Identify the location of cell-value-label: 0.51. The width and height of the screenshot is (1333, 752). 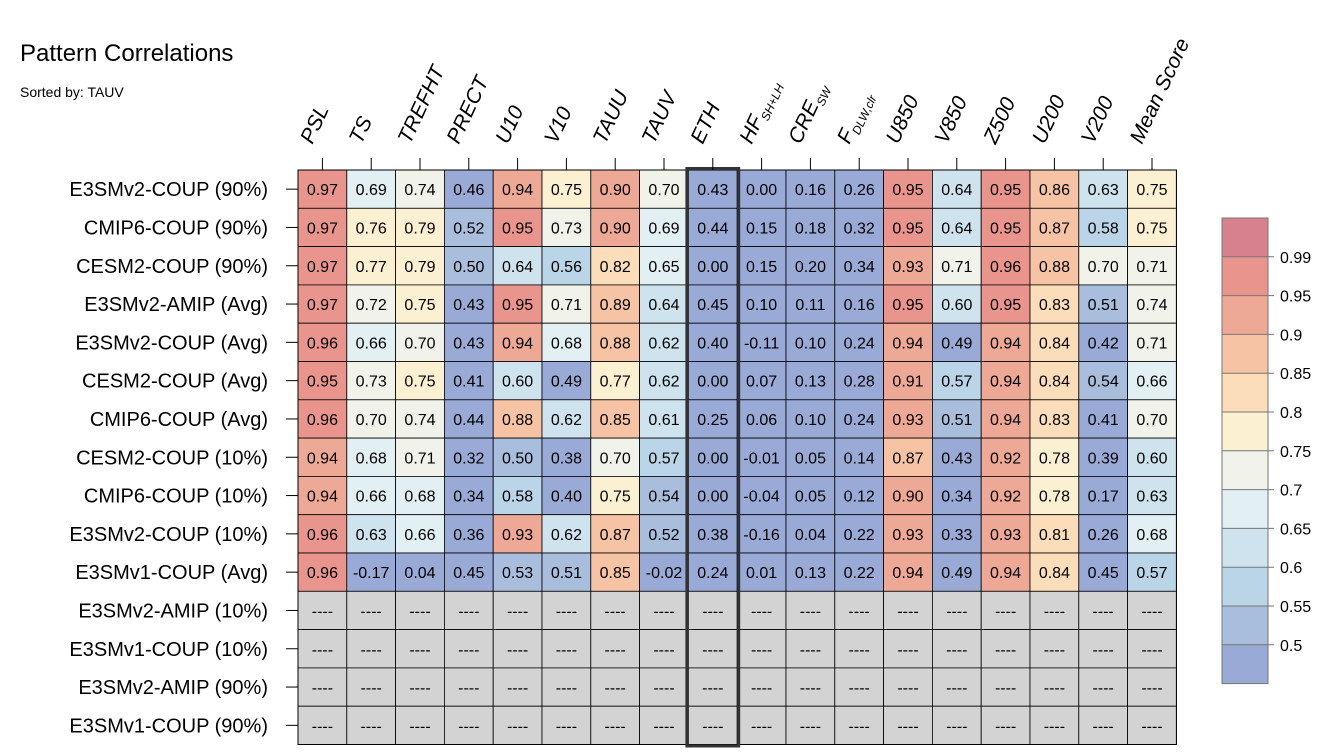
(1103, 305).